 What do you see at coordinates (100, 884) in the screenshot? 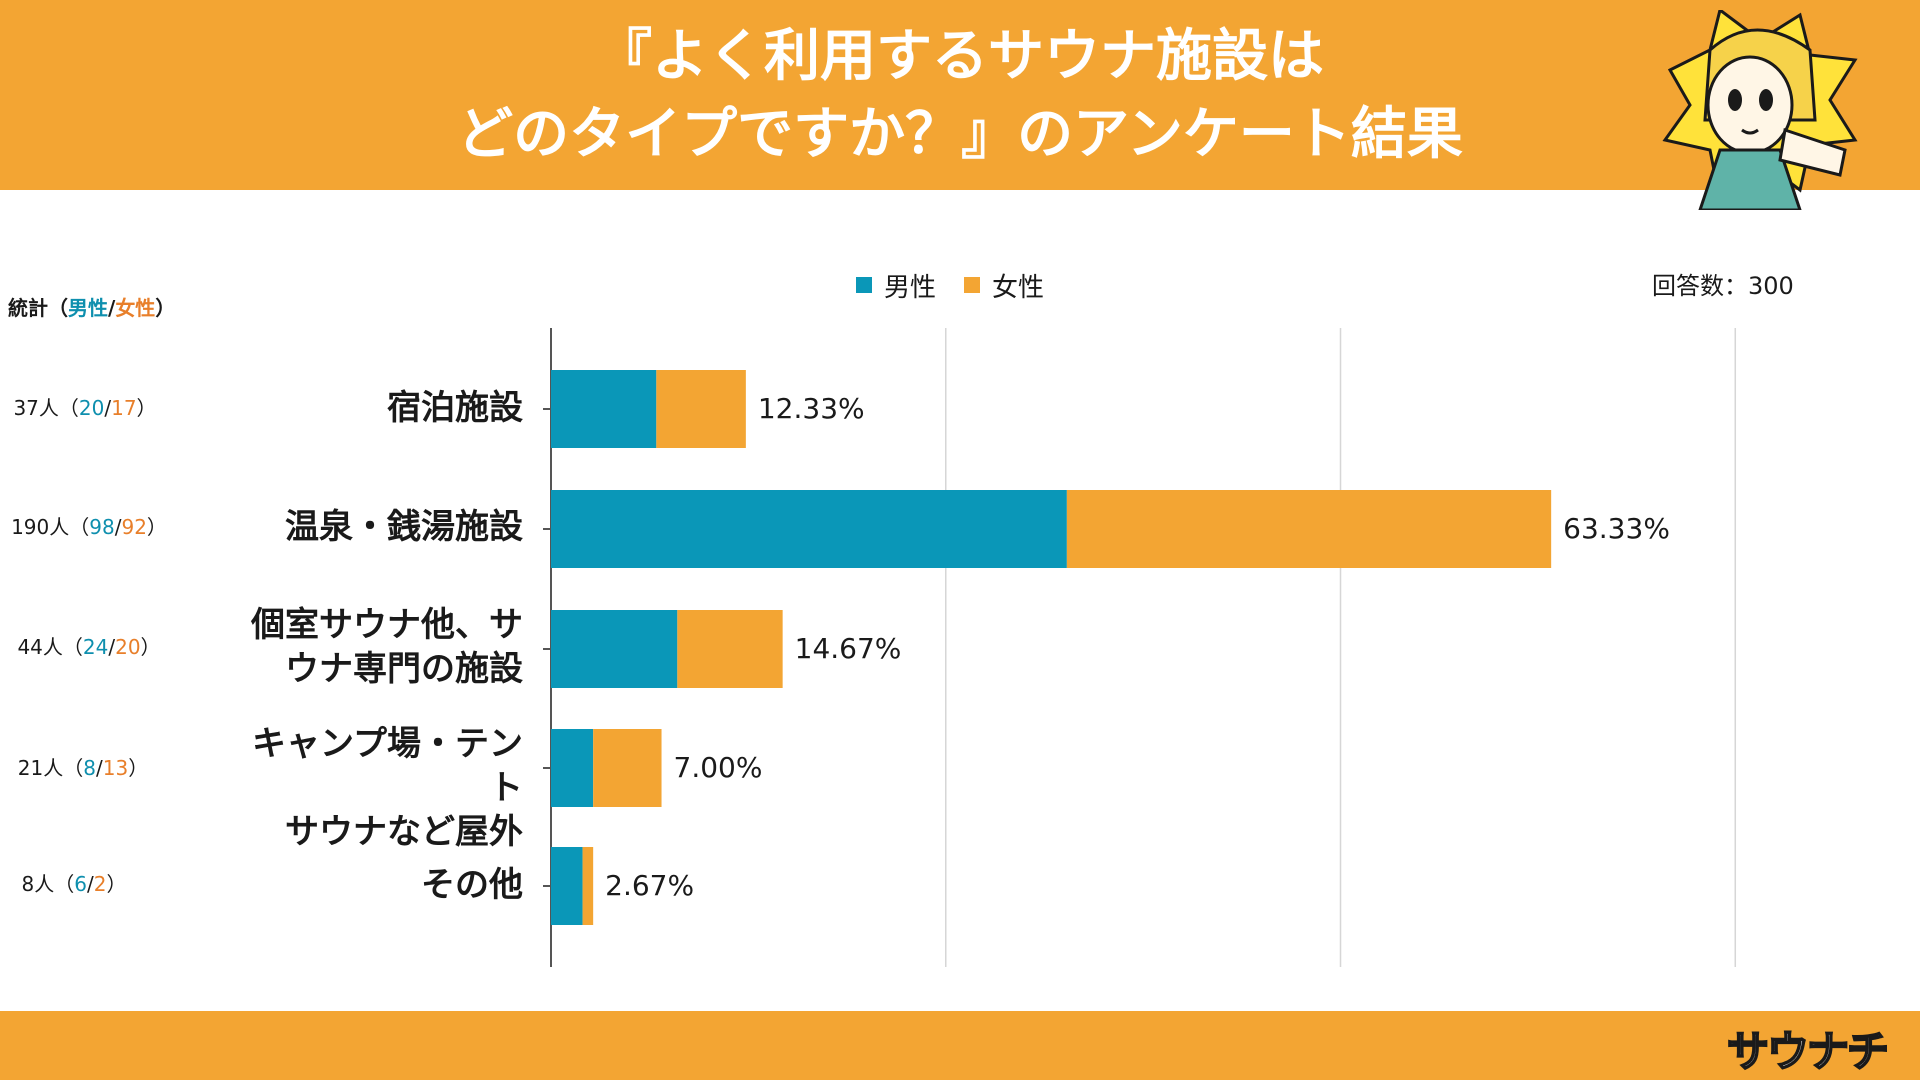
I see `stat-female: 2` at bounding box center [100, 884].